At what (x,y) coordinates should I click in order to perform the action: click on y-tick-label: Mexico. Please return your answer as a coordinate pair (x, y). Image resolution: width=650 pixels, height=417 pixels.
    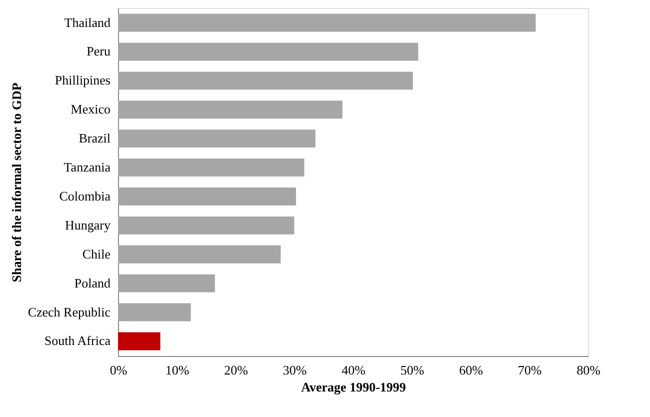
    Looking at the image, I should click on (90, 109).